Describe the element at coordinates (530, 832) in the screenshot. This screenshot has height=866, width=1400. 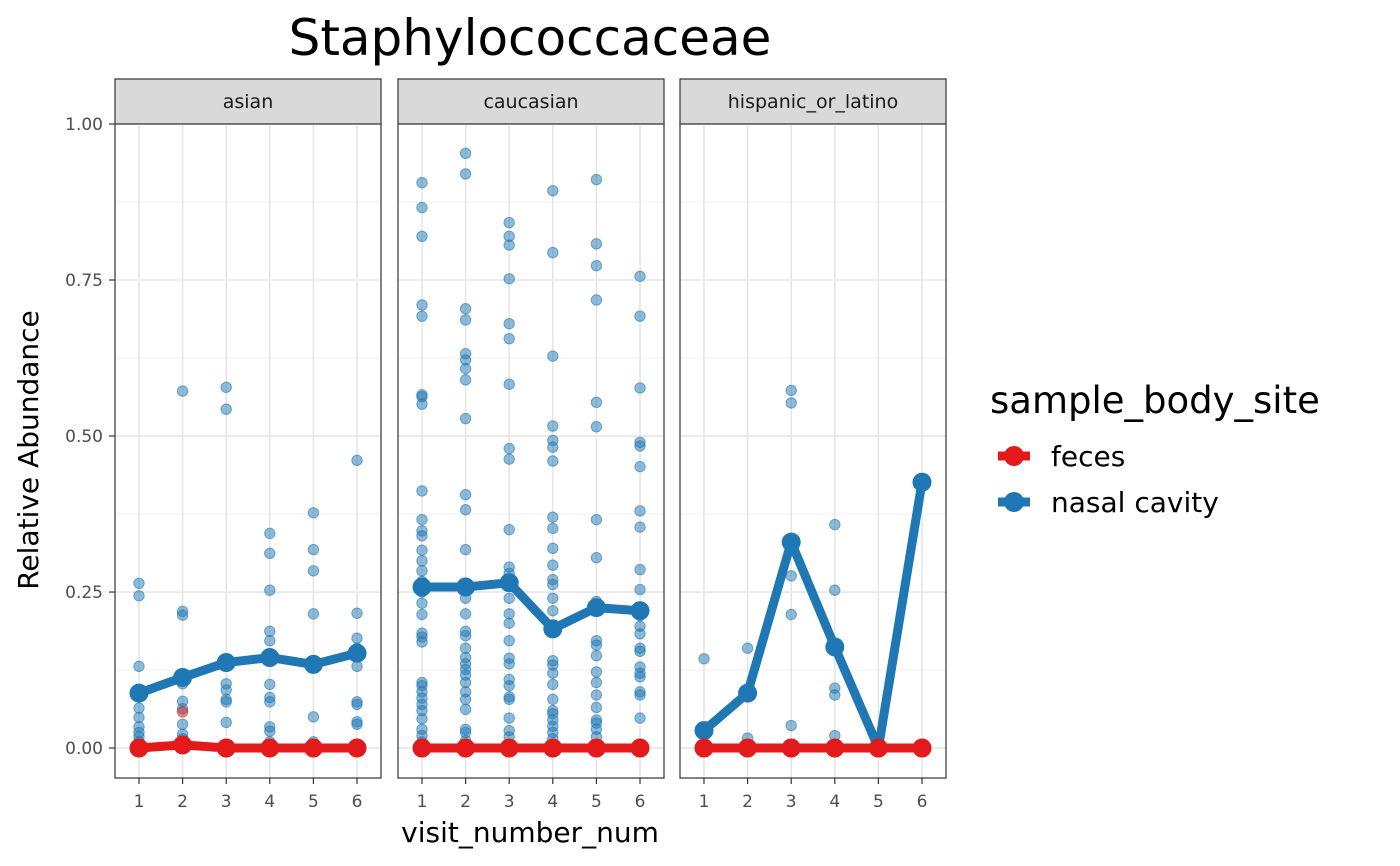
I see `x-axis-title: visit_number_num` at that location.